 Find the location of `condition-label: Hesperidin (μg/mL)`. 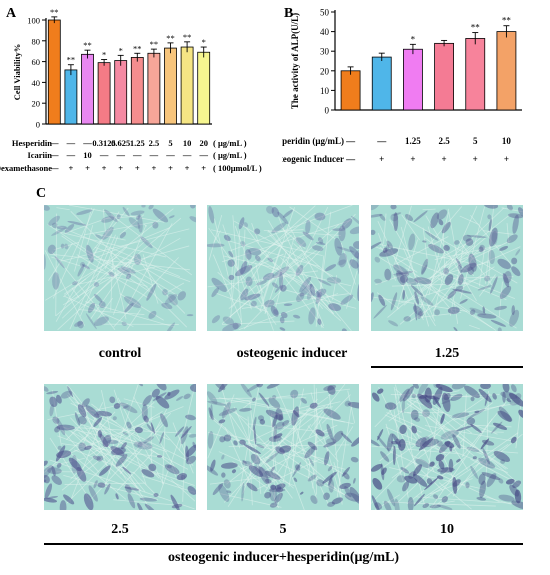

condition-label: Hesperidin (μg/mL) is located at coordinates (313, 141).